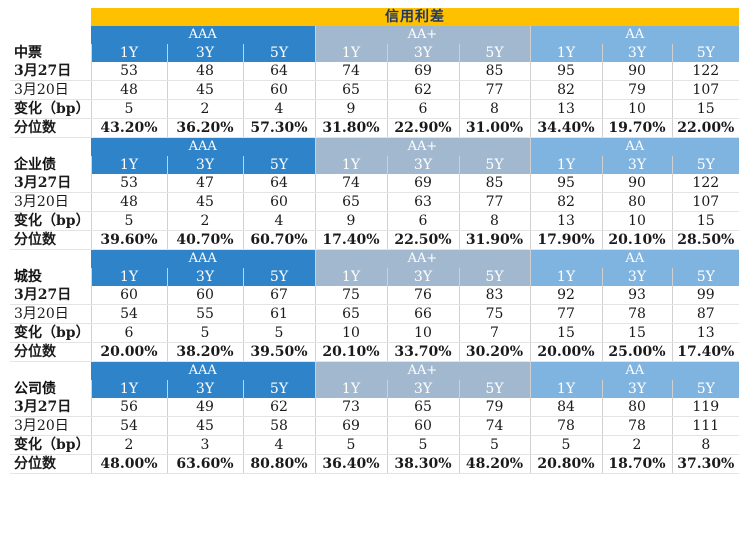  Describe the element at coordinates (279, 407) in the screenshot. I see `spread-value-cell: 62` at that location.